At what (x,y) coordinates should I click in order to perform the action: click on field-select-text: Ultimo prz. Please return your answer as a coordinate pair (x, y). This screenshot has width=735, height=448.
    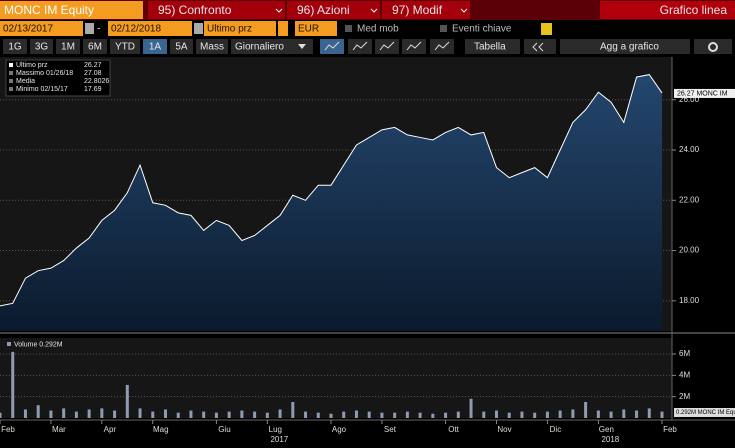
    Looking at the image, I should click on (229, 29).